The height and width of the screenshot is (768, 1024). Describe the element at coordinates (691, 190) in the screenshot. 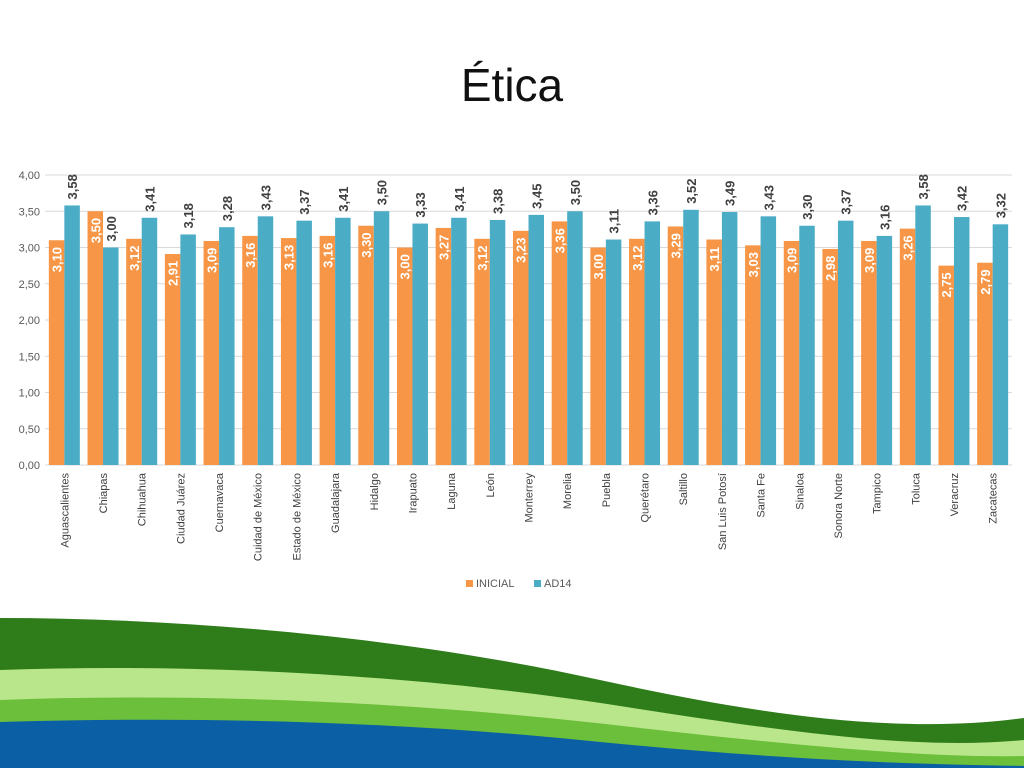

I see `value-label-ad14: 3,52` at that location.